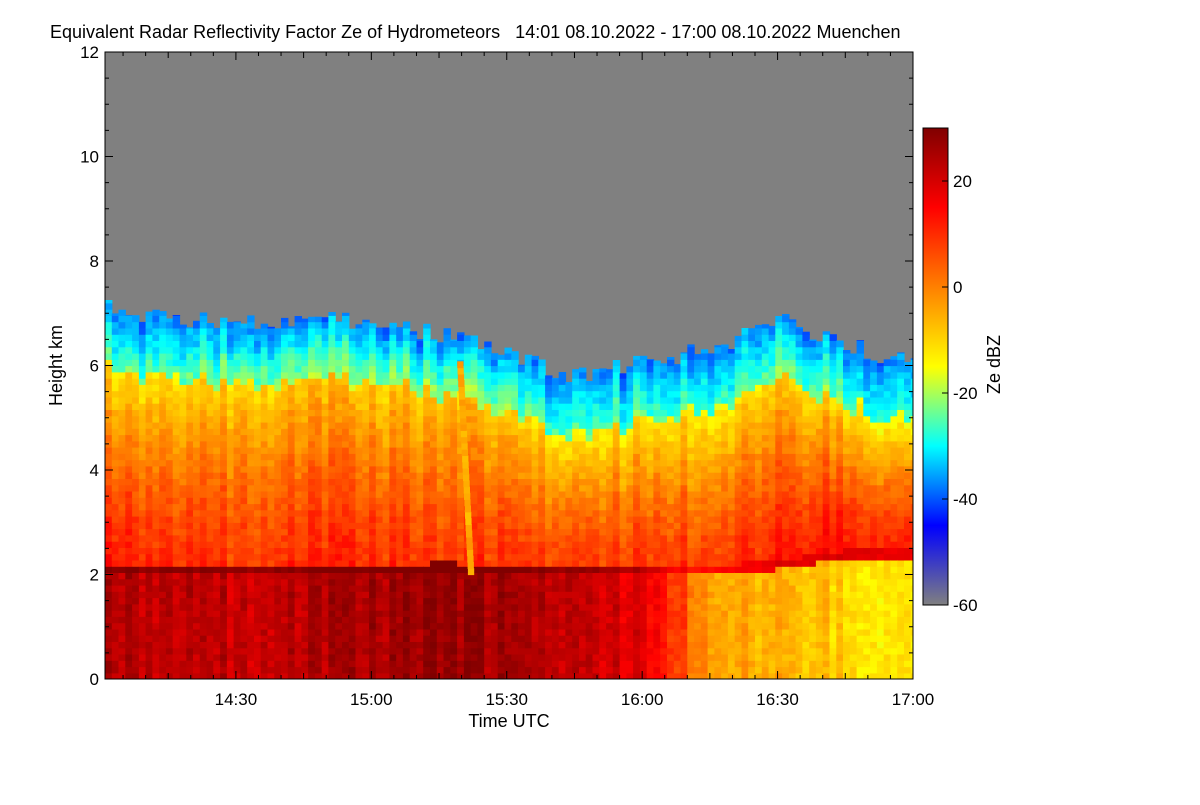 The width and height of the screenshot is (1200, 805). Describe the element at coordinates (506, 699) in the screenshot. I see `x-tick-label: 15:30` at that location.